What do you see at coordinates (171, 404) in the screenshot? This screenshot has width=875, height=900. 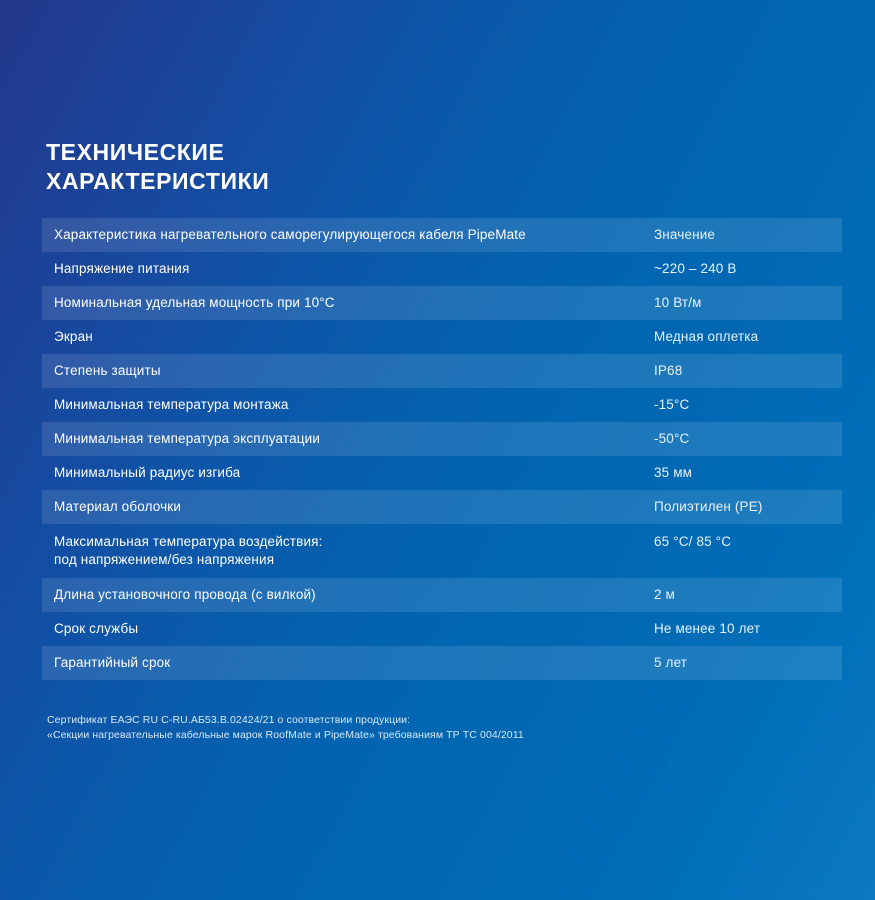 I see `row-label: Минимальная температура монтажа` at bounding box center [171, 404].